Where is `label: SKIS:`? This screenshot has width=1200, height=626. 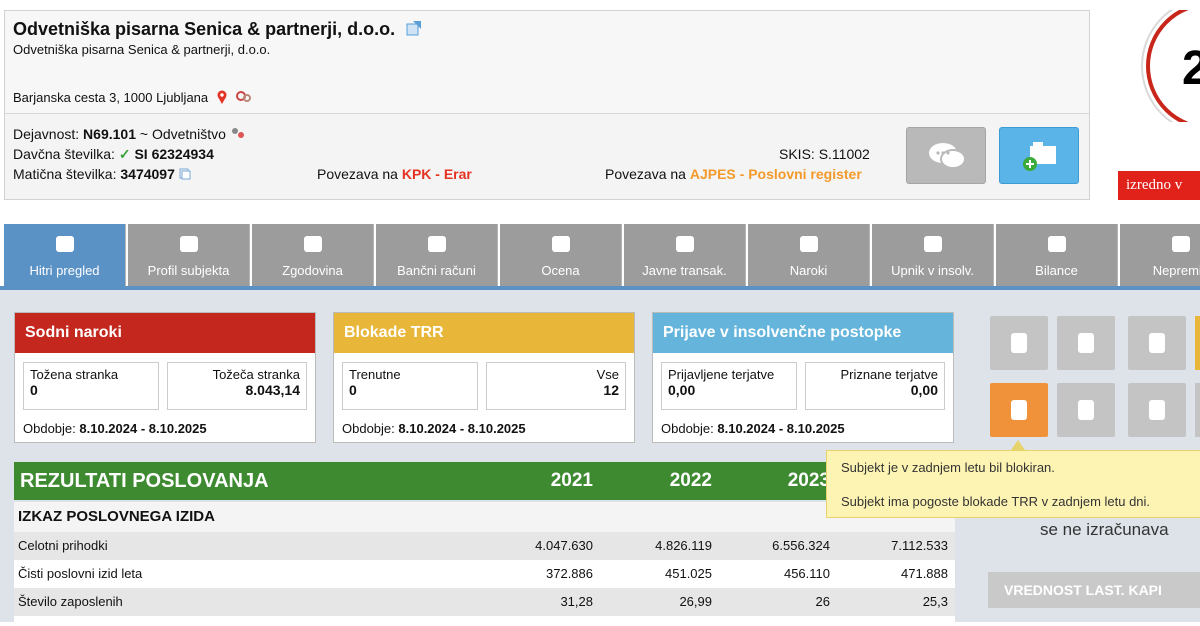
label: SKIS: is located at coordinates (797, 154).